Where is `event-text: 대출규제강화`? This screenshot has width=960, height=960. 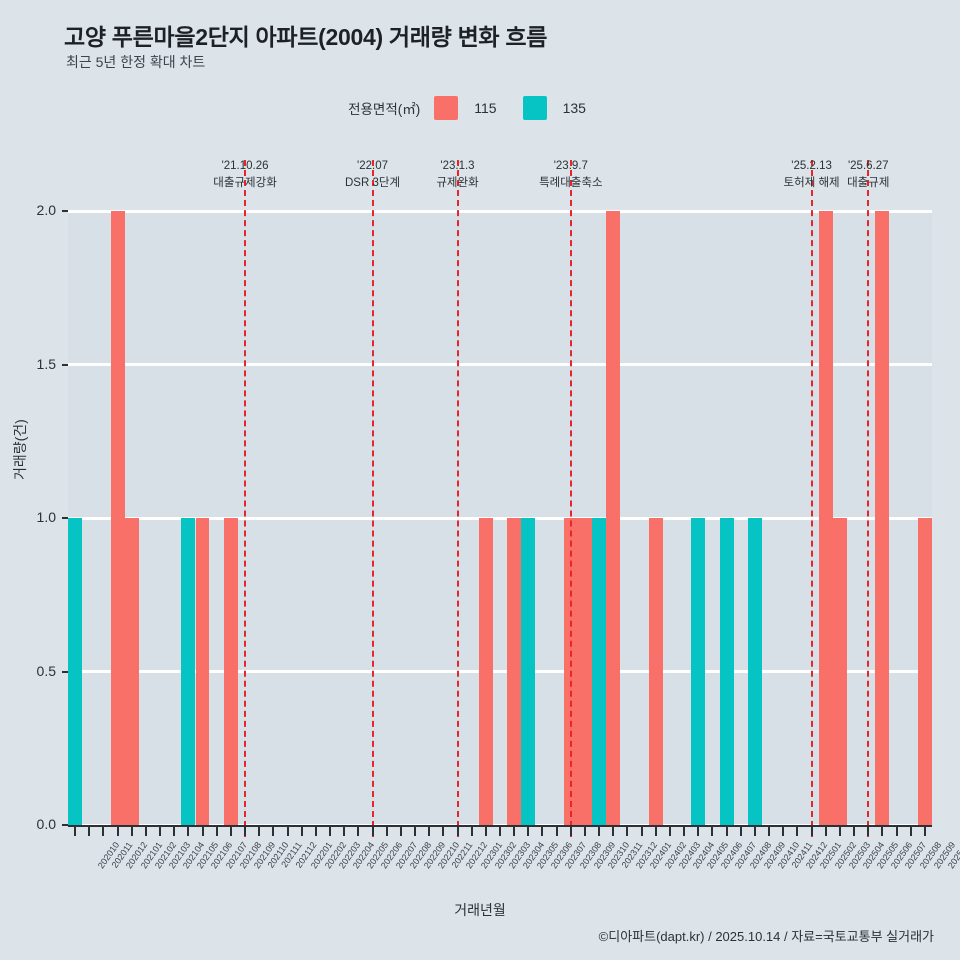 event-text: 대출규제강화 is located at coordinates (245, 183).